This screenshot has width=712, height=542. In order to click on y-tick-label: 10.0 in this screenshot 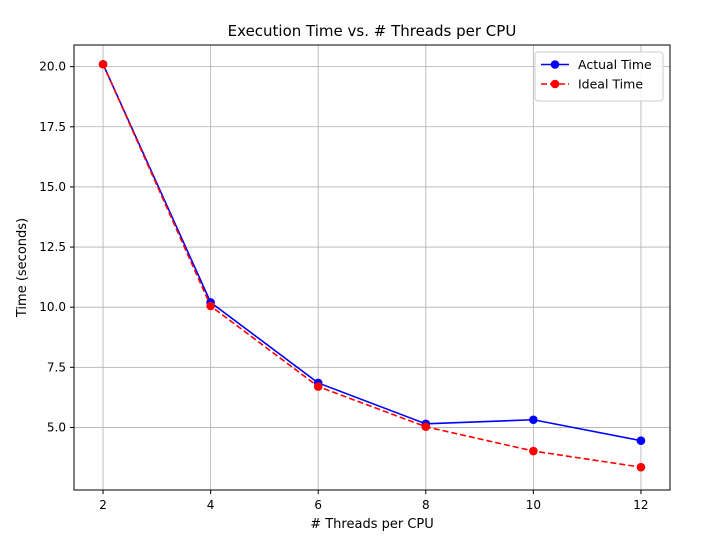, I will do `click(52, 307)`.